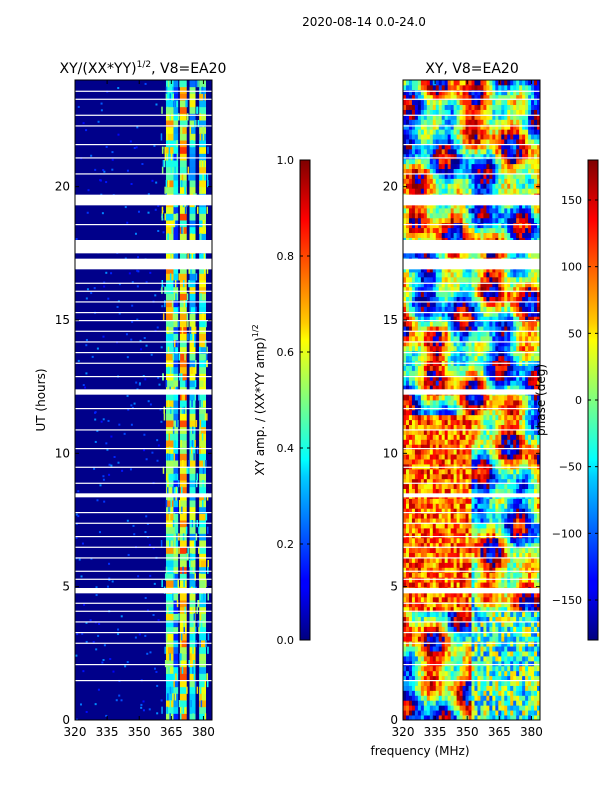 The height and width of the screenshot is (800, 600). What do you see at coordinates (143, 342) in the screenshot?
I see `flagged-scan-line` at bounding box center [143, 342].